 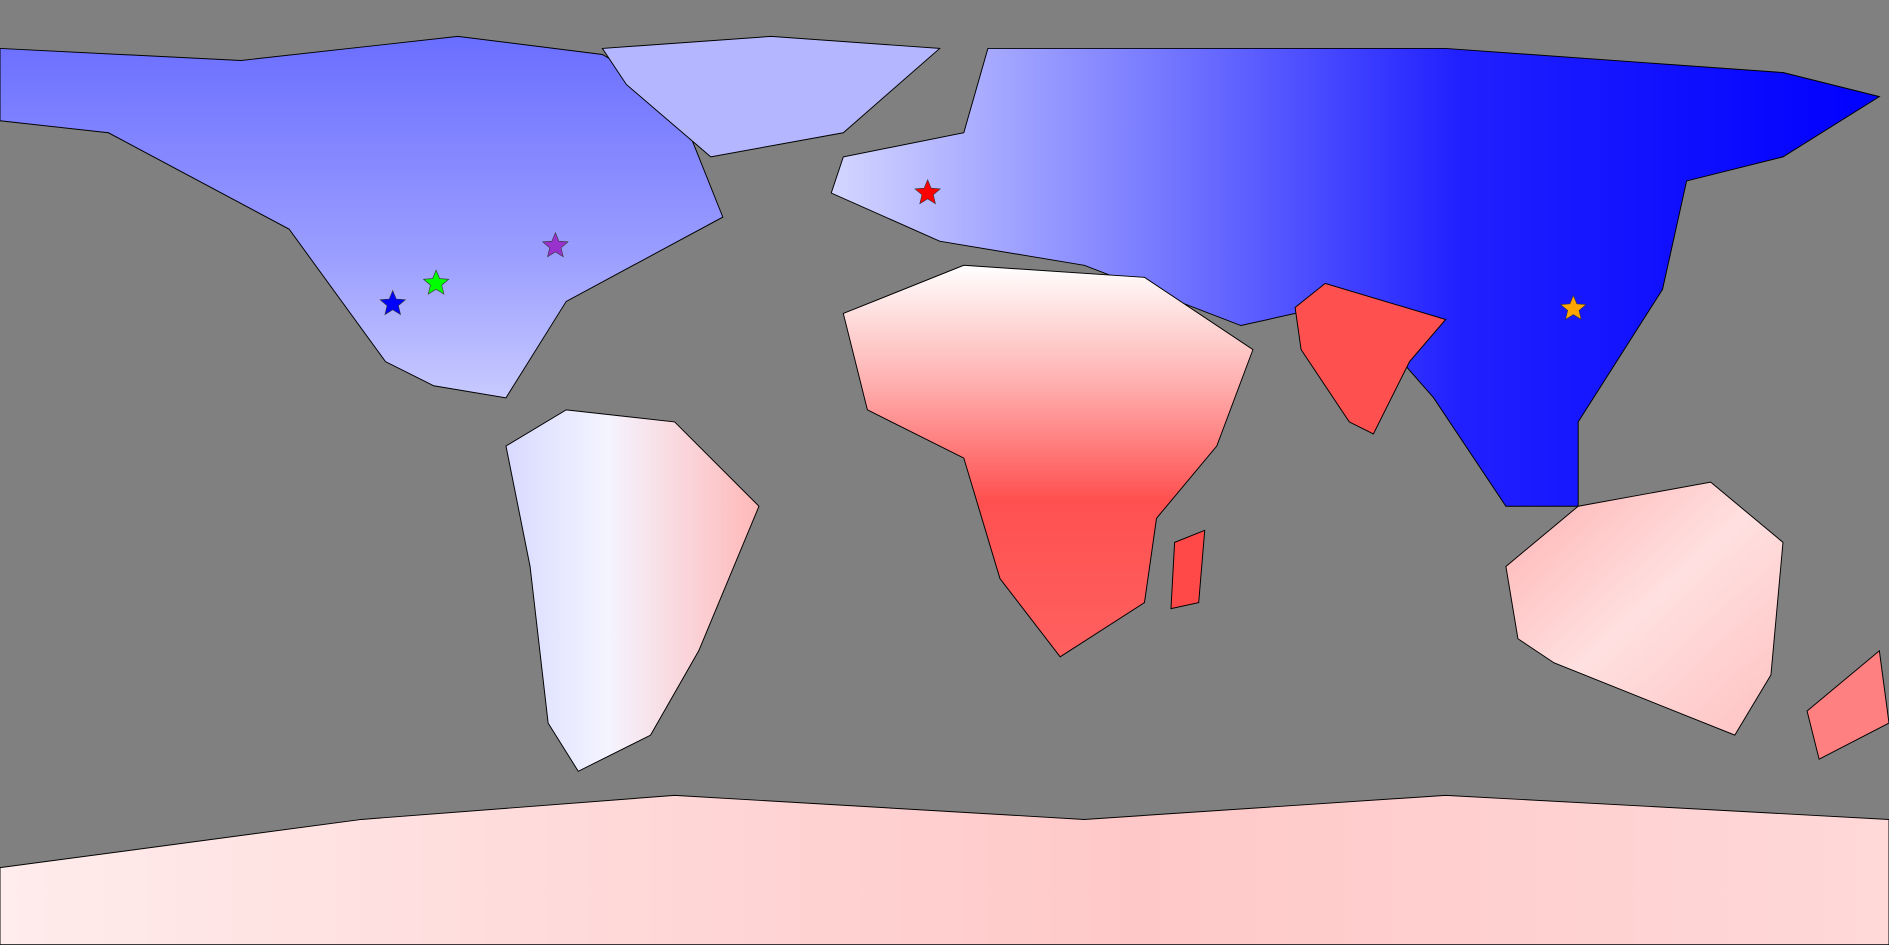 What do you see at coordinates (1370, 358) in the screenshot?
I see `india` at bounding box center [1370, 358].